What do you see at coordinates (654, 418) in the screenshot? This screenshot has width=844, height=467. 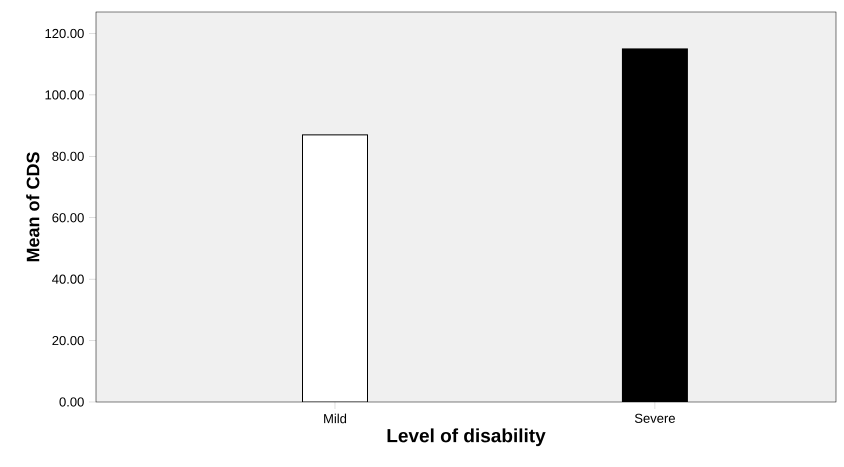 I see `x-tick-label: Severe` at bounding box center [654, 418].